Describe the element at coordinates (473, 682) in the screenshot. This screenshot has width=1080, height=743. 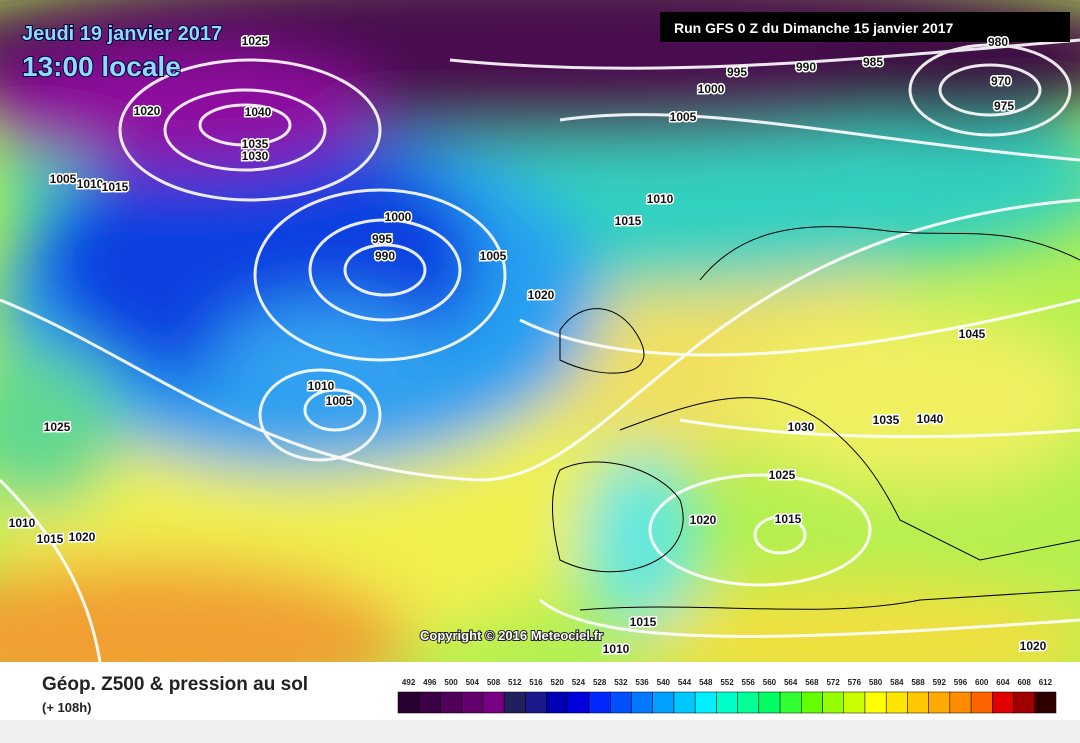
I see `scale-label: 504` at that location.